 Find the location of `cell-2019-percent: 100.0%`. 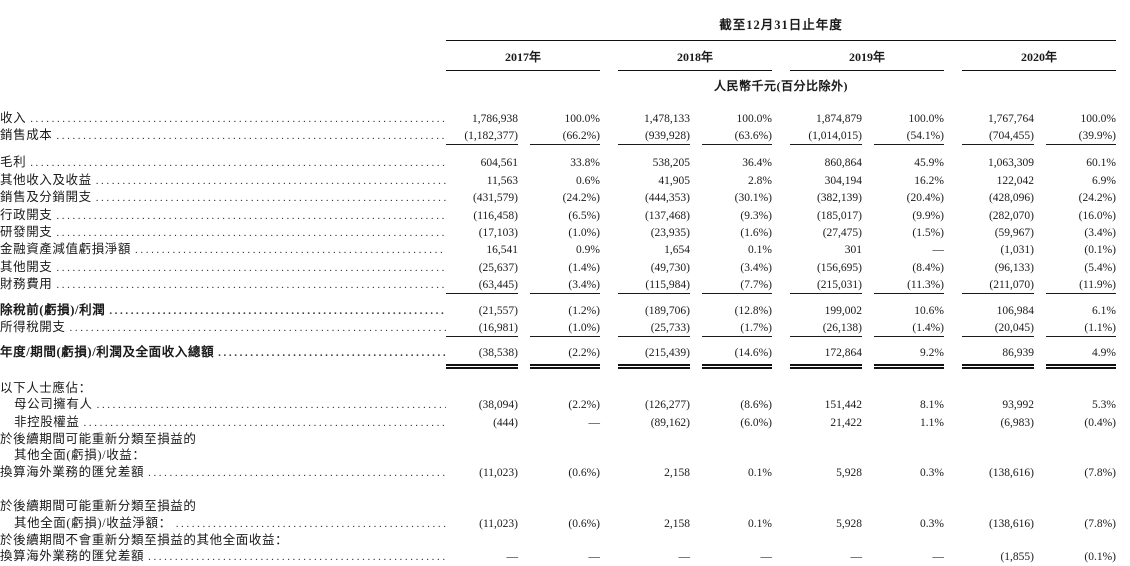

cell-2019-percent: 100.0% is located at coordinates (926, 119).